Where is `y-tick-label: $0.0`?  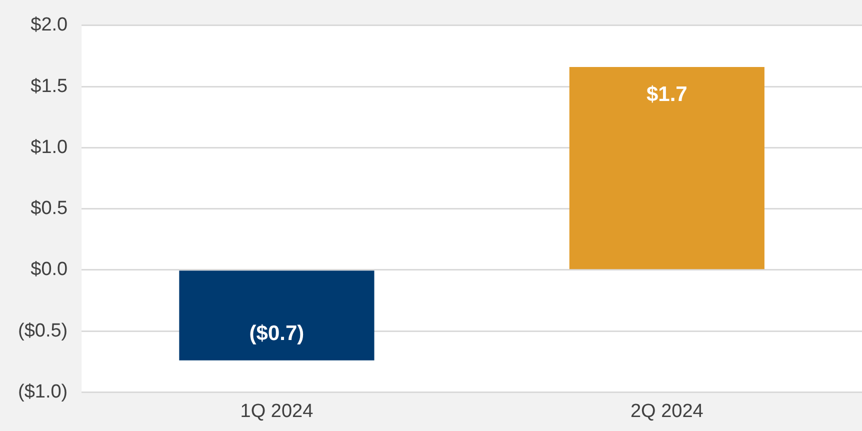 y-tick-label: $0.0 is located at coordinates (49, 269).